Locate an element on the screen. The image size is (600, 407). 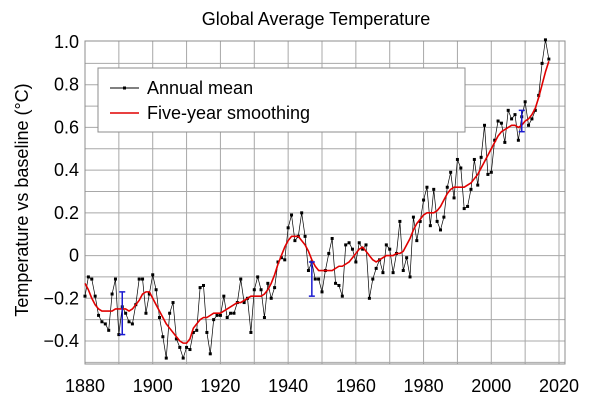
x-tick-label: 2020 is located at coordinates (559, 386).